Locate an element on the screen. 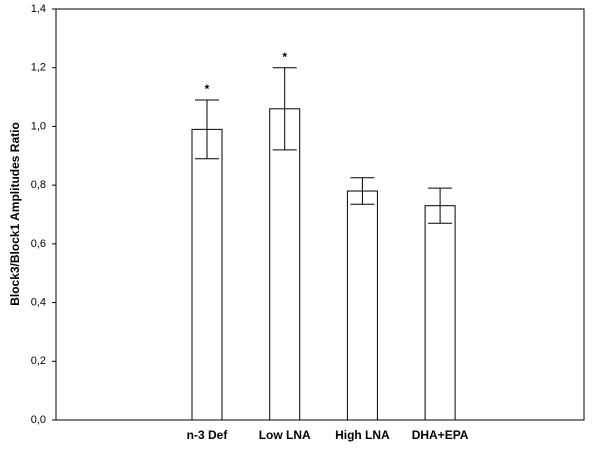  y-tick-label: 0,6 is located at coordinates (38, 244).